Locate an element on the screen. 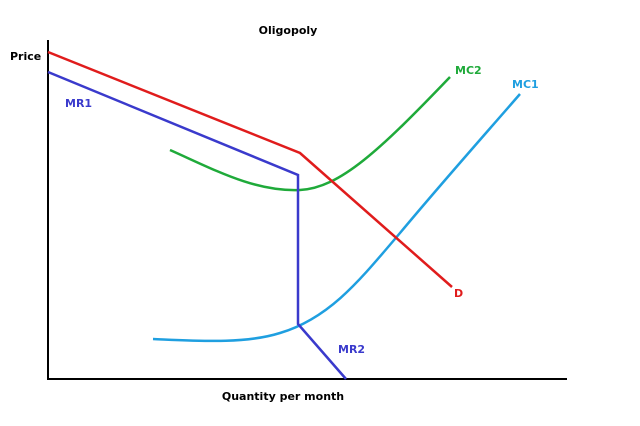 Image resolution: width=640 pixels, height=426 pixels. d-label: D is located at coordinates (458, 293).